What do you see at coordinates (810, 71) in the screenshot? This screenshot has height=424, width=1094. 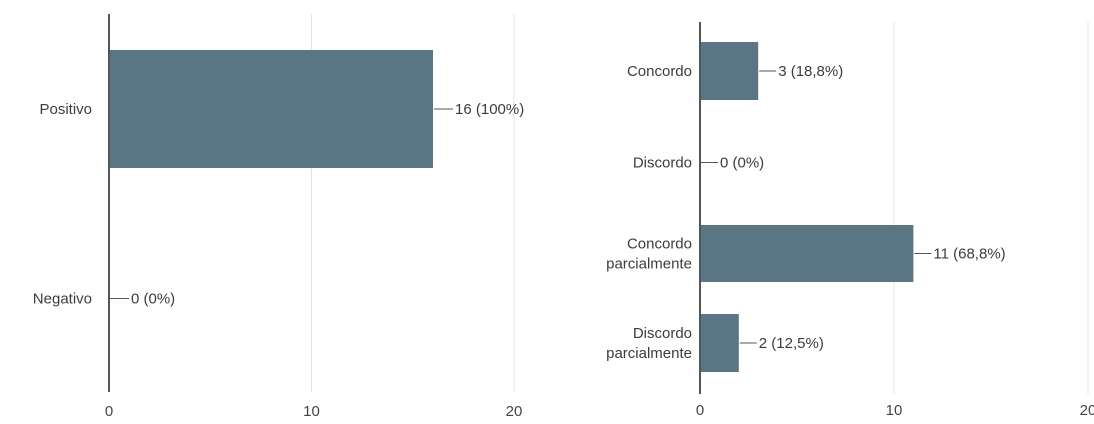 I see `data-label: 3 (18,8%)` at bounding box center [810, 71].